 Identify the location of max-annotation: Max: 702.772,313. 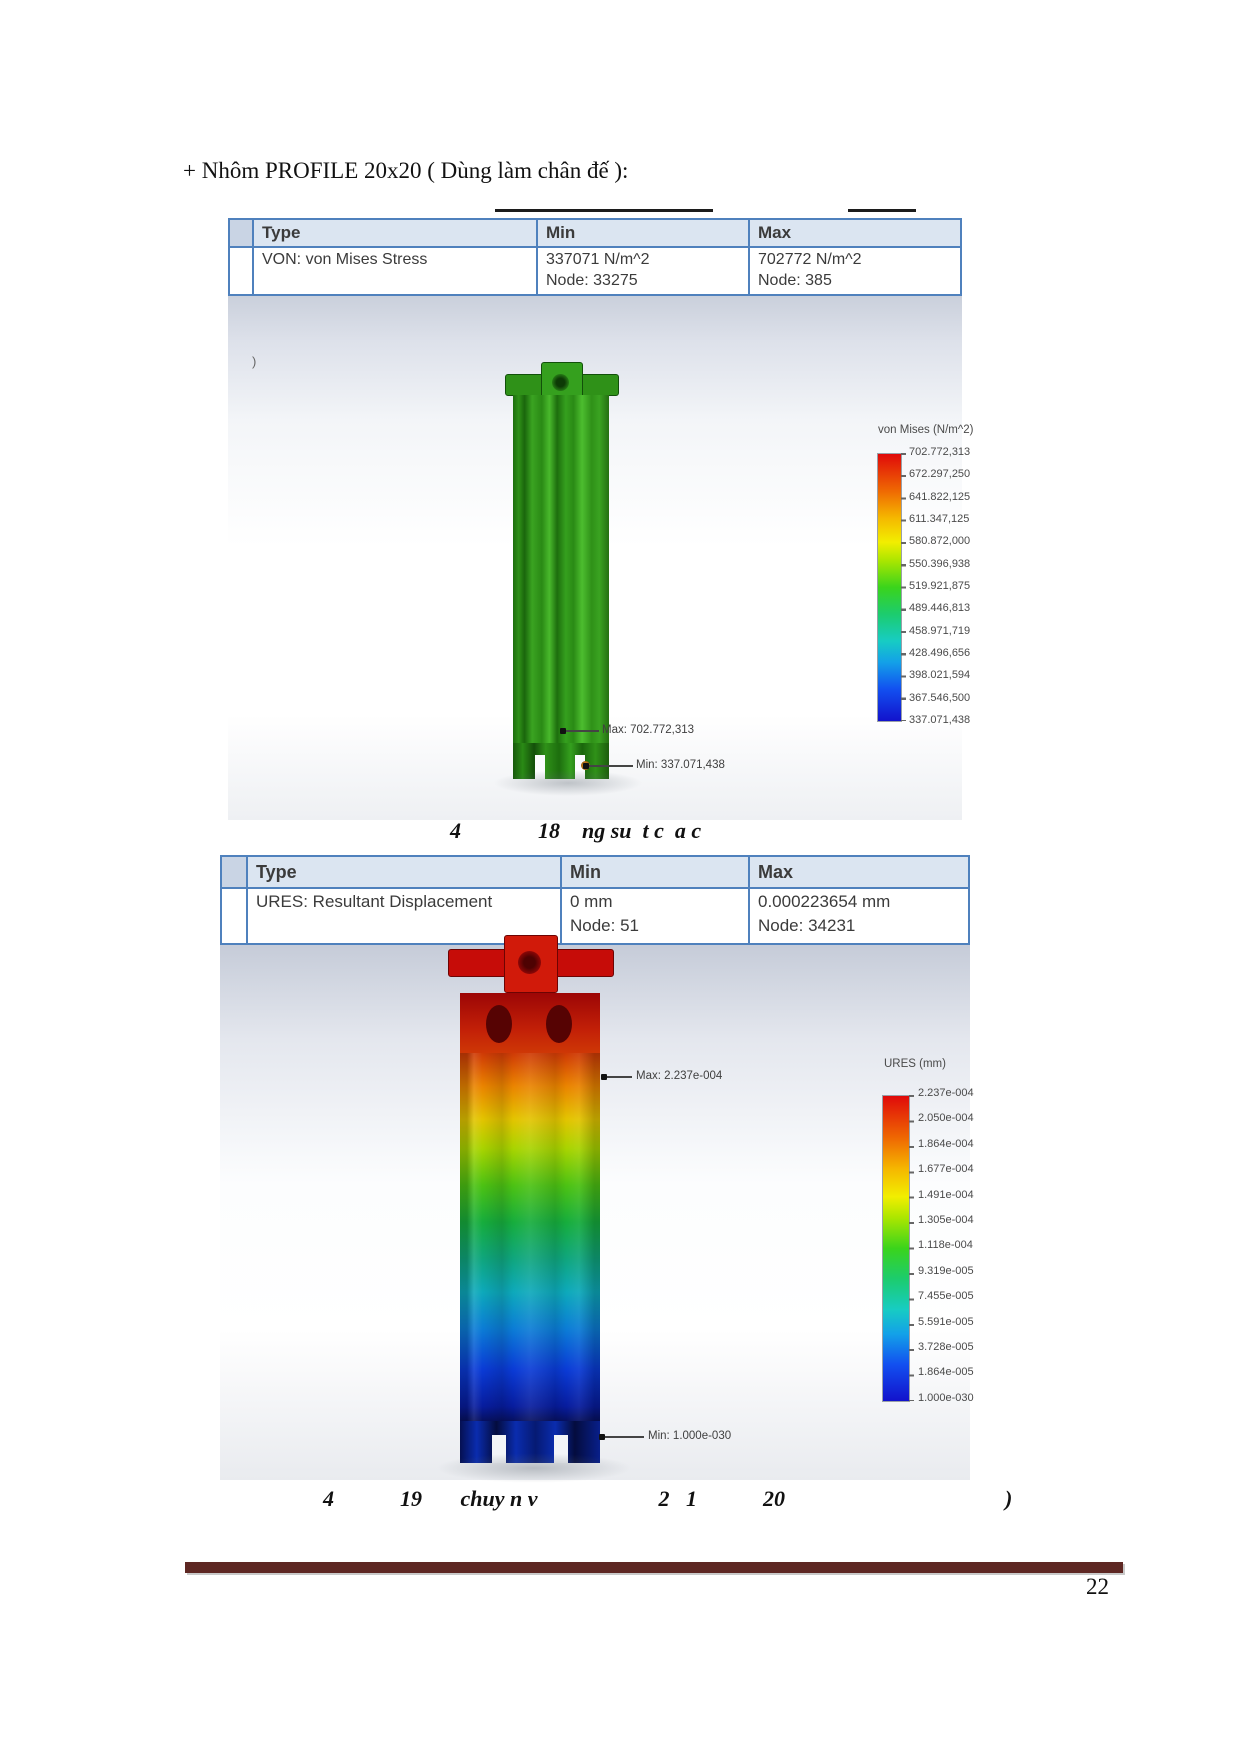
(648, 730).